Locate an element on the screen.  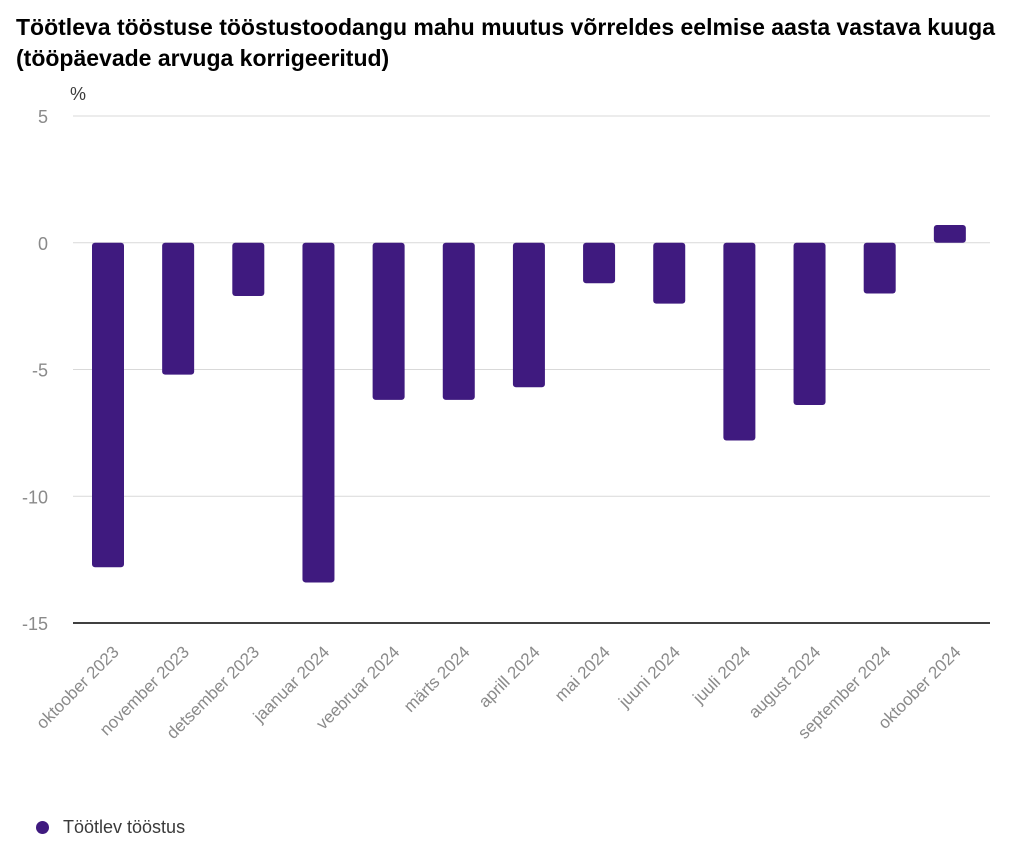
legend: Töötlev tööstus is located at coordinates (110, 827).